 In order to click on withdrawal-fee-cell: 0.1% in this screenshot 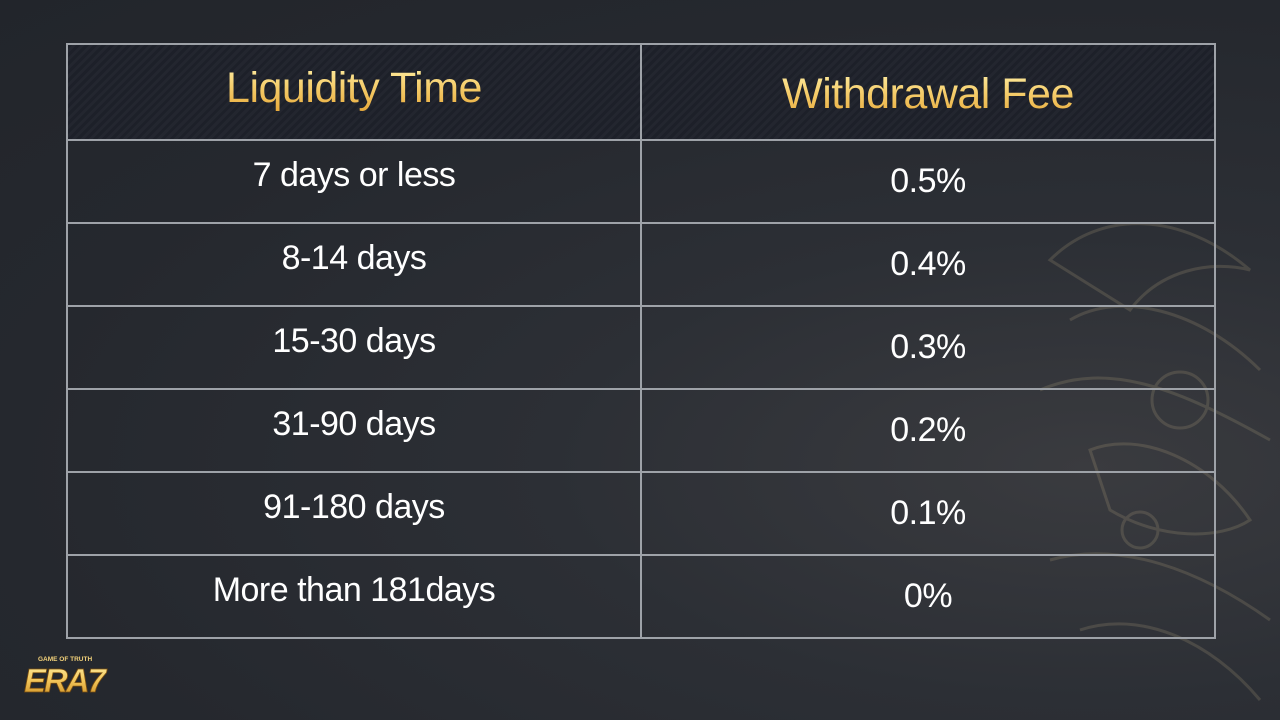, I will do `click(928, 513)`.